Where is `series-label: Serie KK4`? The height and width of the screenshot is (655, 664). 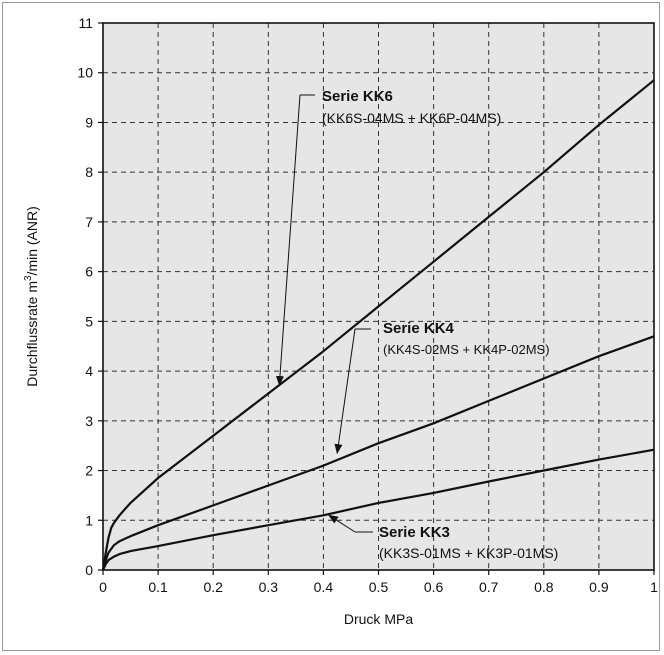
series-label: Serie KK4 is located at coordinates (419, 328).